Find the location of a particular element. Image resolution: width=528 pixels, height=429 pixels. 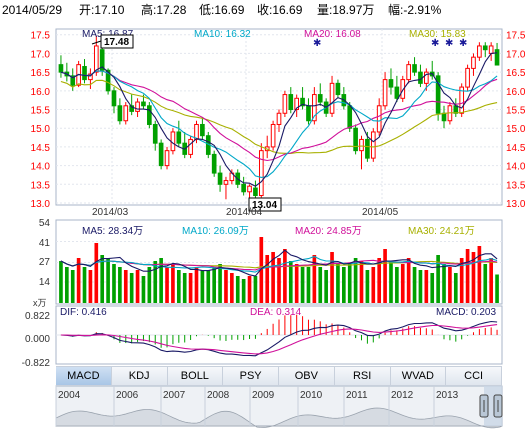

header-low: 低:16.69 is located at coordinates (222, 10).